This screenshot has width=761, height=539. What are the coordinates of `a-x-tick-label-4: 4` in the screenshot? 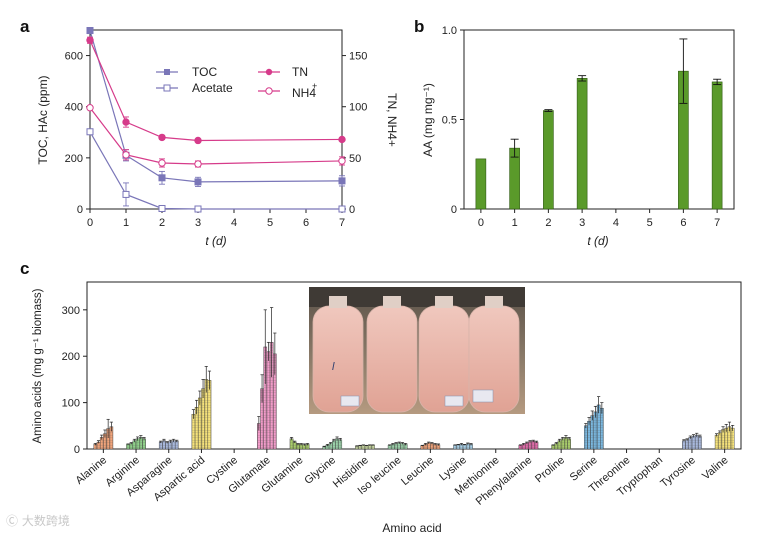 It's located at (234, 223).